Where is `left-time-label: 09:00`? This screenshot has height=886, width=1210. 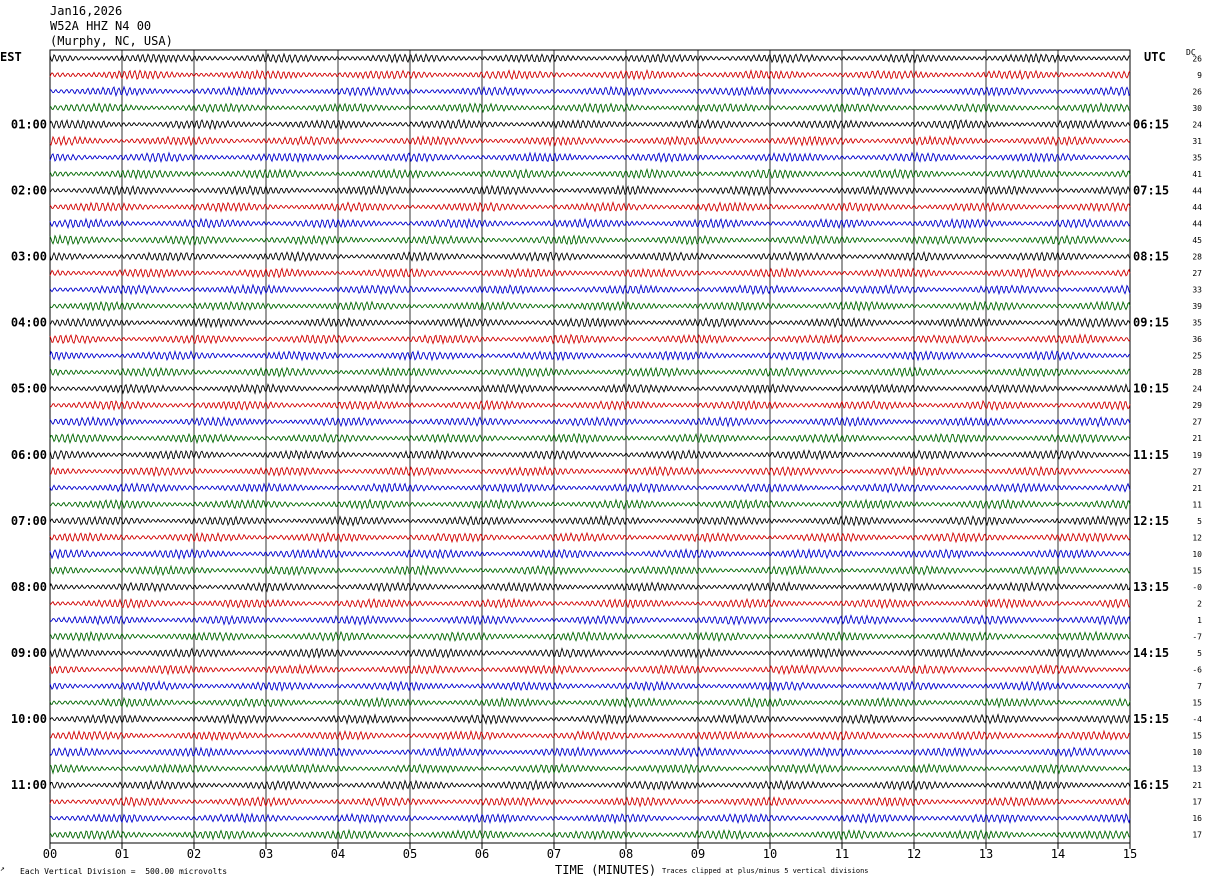 left-time-label: 09:00 is located at coordinates (29, 653).